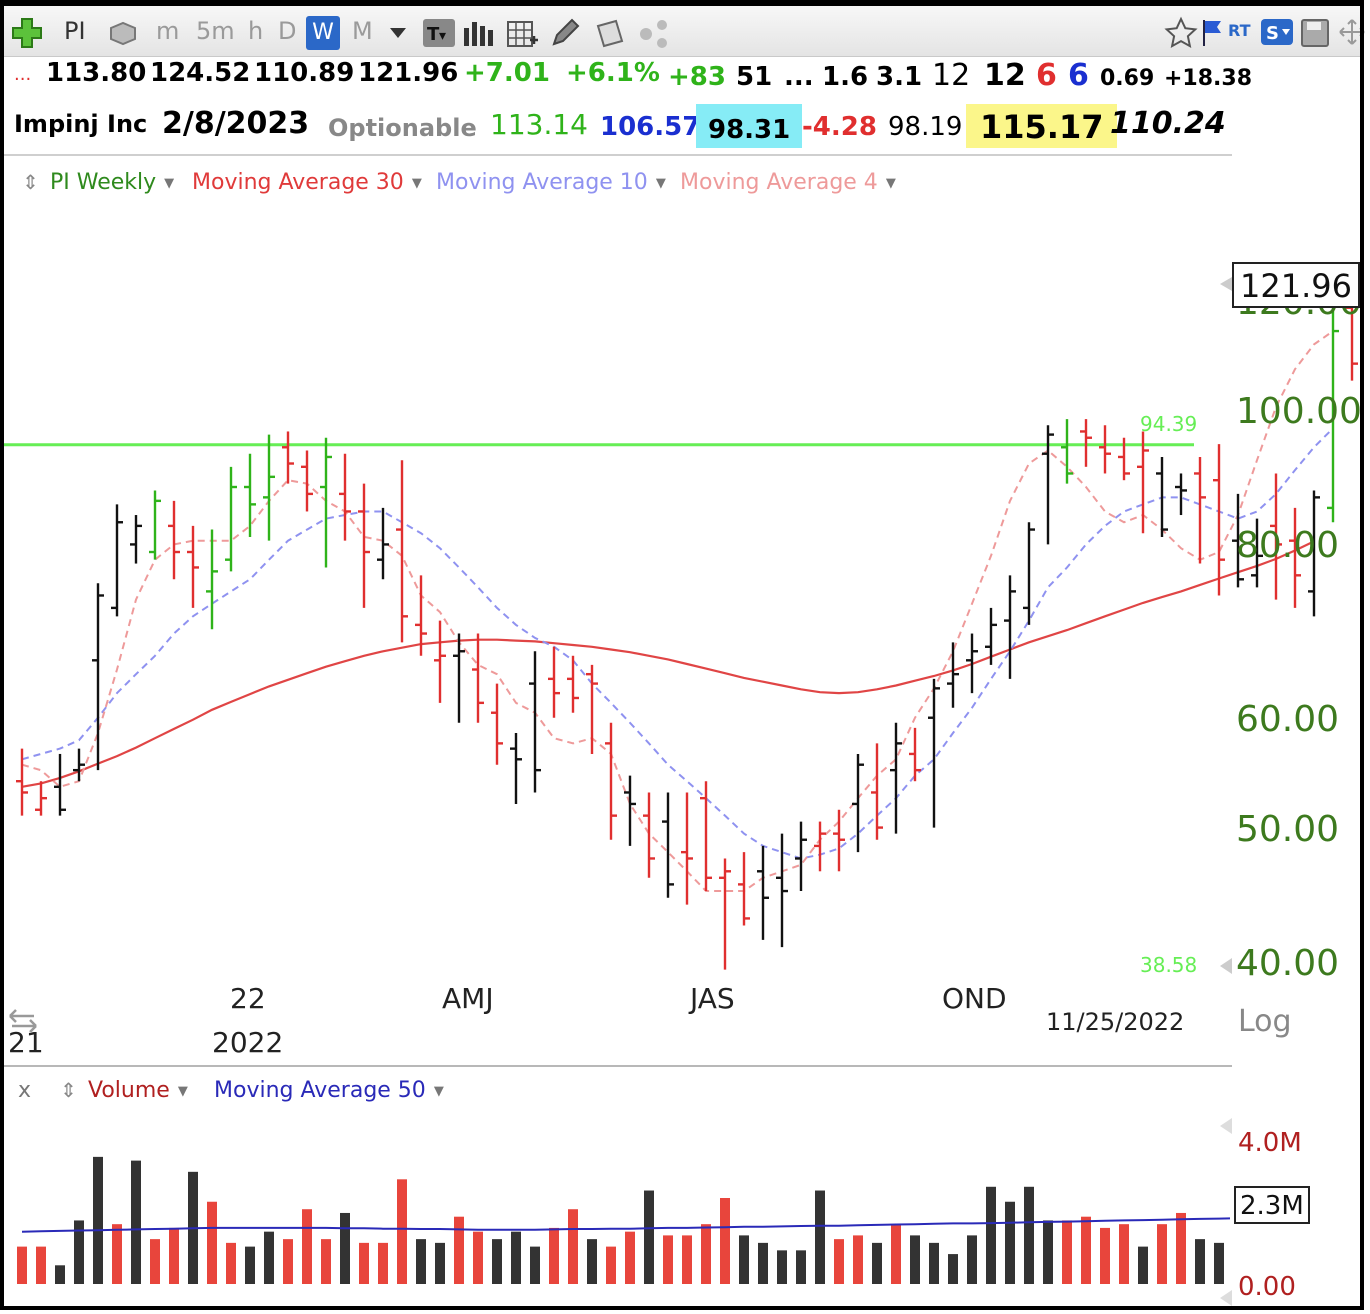  What do you see at coordinates (75, 31) in the screenshot?
I see `symbol-label: PI` at bounding box center [75, 31].